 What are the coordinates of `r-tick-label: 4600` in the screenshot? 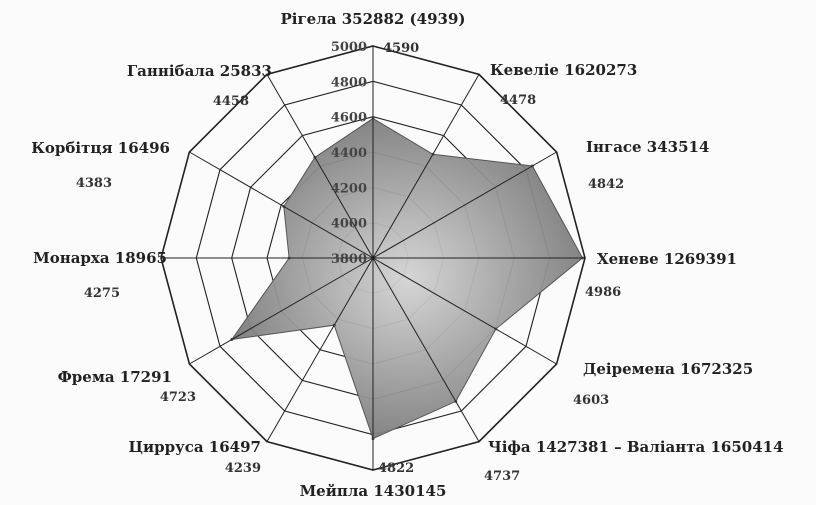 It's located at (349, 118).